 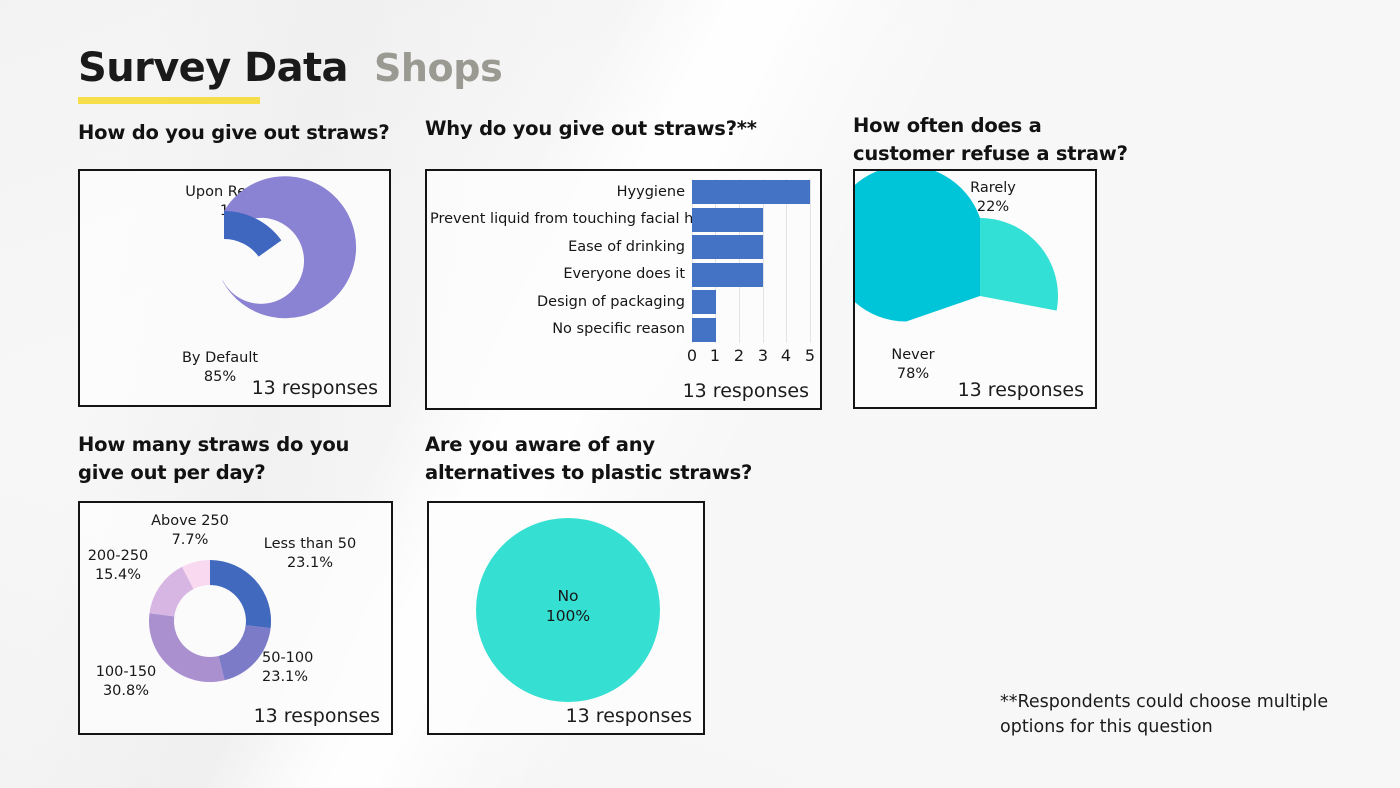 What do you see at coordinates (704, 302) in the screenshot?
I see `bar-design-of-packaging` at bounding box center [704, 302].